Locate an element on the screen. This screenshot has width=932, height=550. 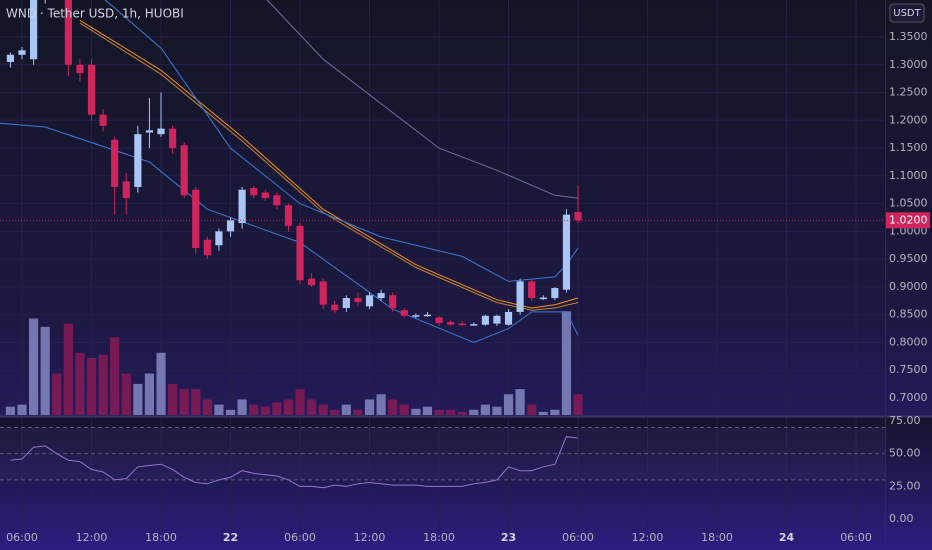
y-tick-label: 0.9500 is located at coordinates (908, 258).